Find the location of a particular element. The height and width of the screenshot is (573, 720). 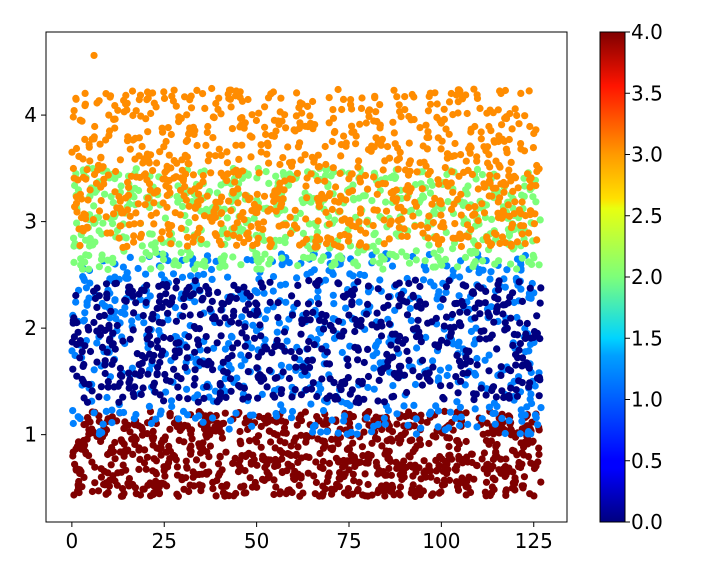

colorbar-tick-label: 2.0 is located at coordinates (647, 277).